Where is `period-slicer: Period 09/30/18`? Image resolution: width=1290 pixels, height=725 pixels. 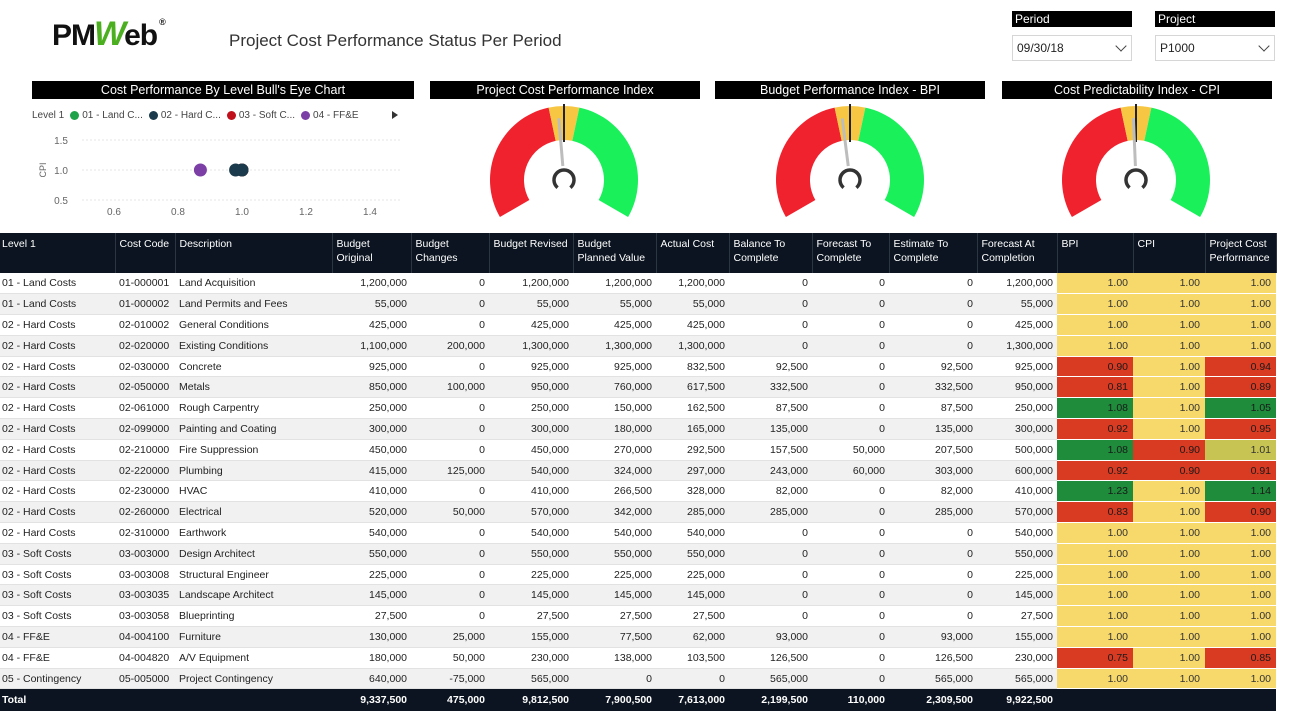
period-slicer: Period 09/30/18 is located at coordinates (1072, 36).